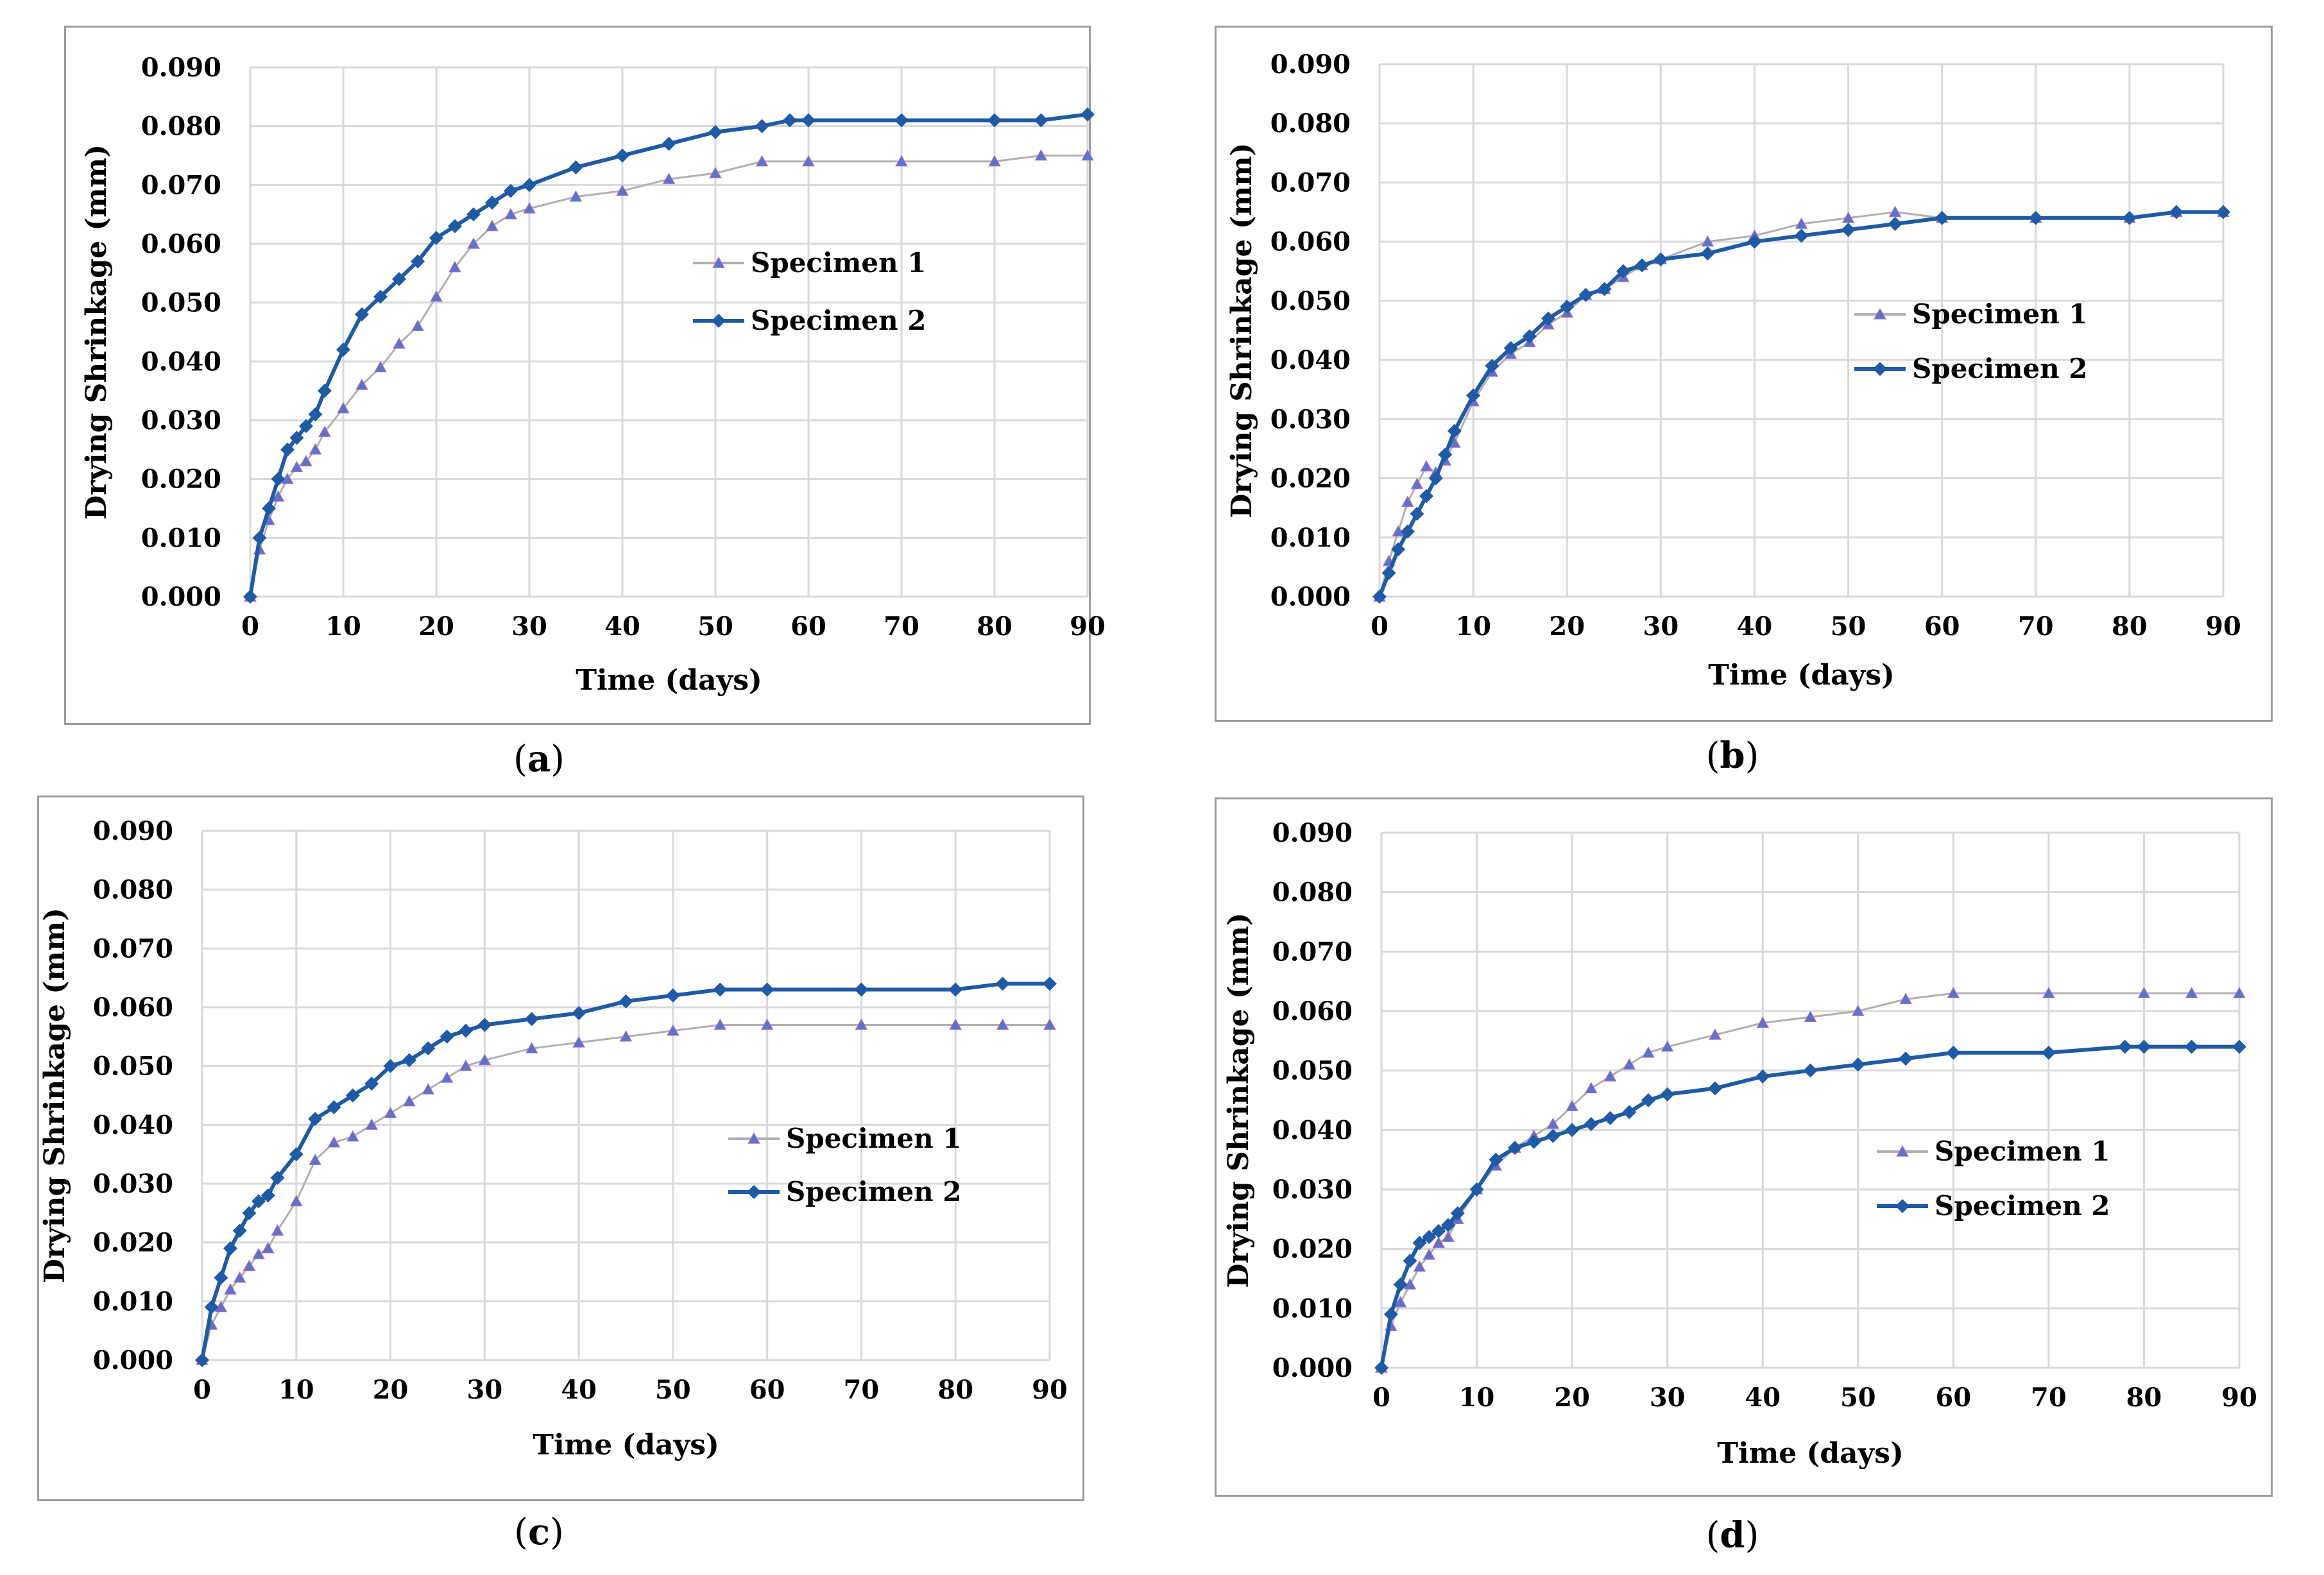  I want to click on caption-a: (a), so click(539, 759).